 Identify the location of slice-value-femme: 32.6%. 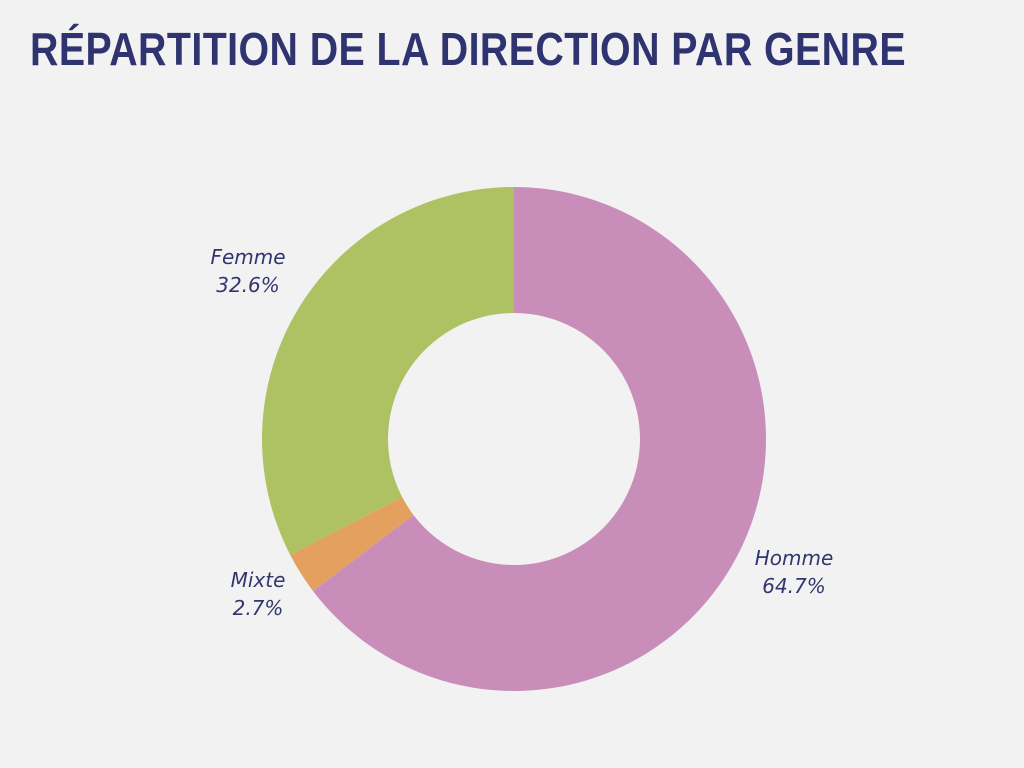
(248, 285).